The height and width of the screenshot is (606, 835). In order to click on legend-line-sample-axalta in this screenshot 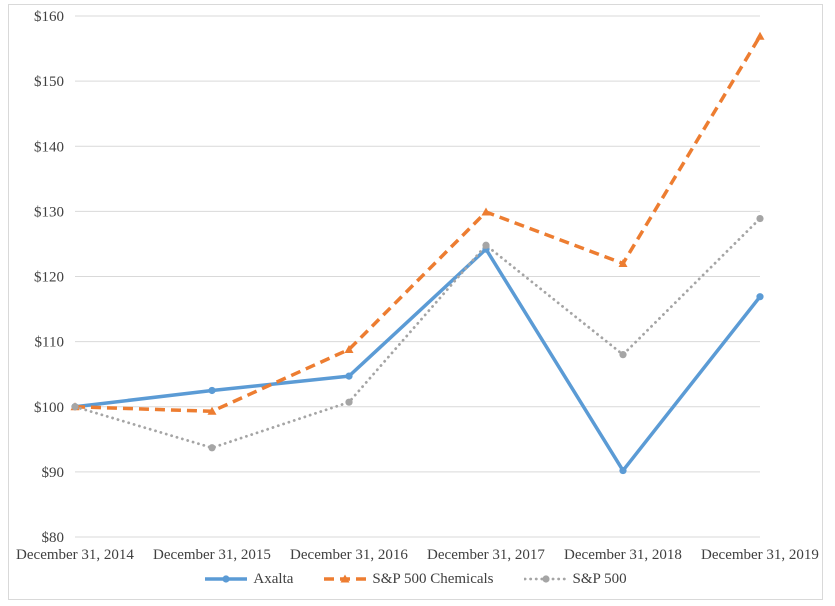, I will do `click(226, 579)`.